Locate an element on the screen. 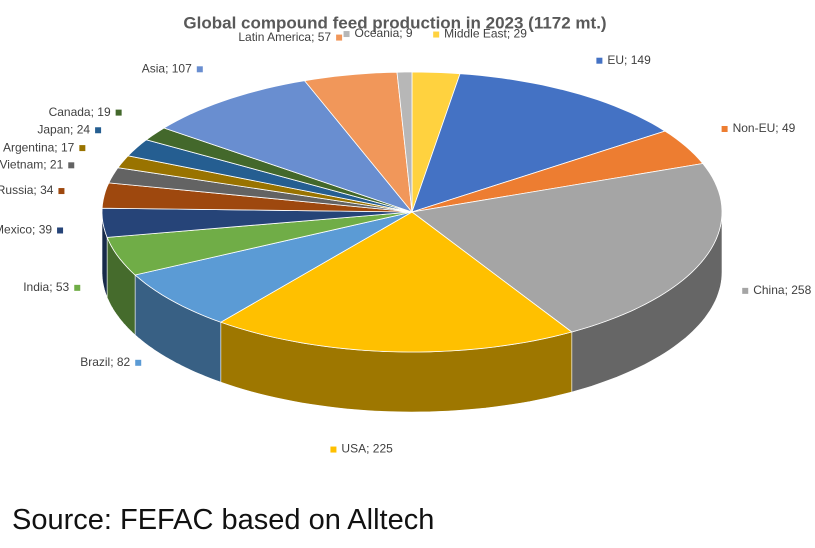 The height and width of the screenshot is (548, 815). data-label: Middle East; 29 is located at coordinates (485, 34).